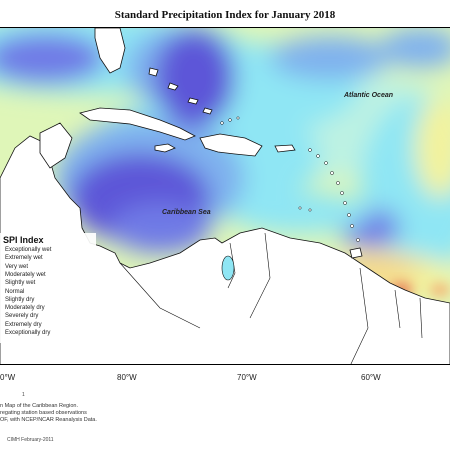 The width and height of the screenshot is (450, 450). I want to click on legend-item: Extremely dry, so click(23, 324).